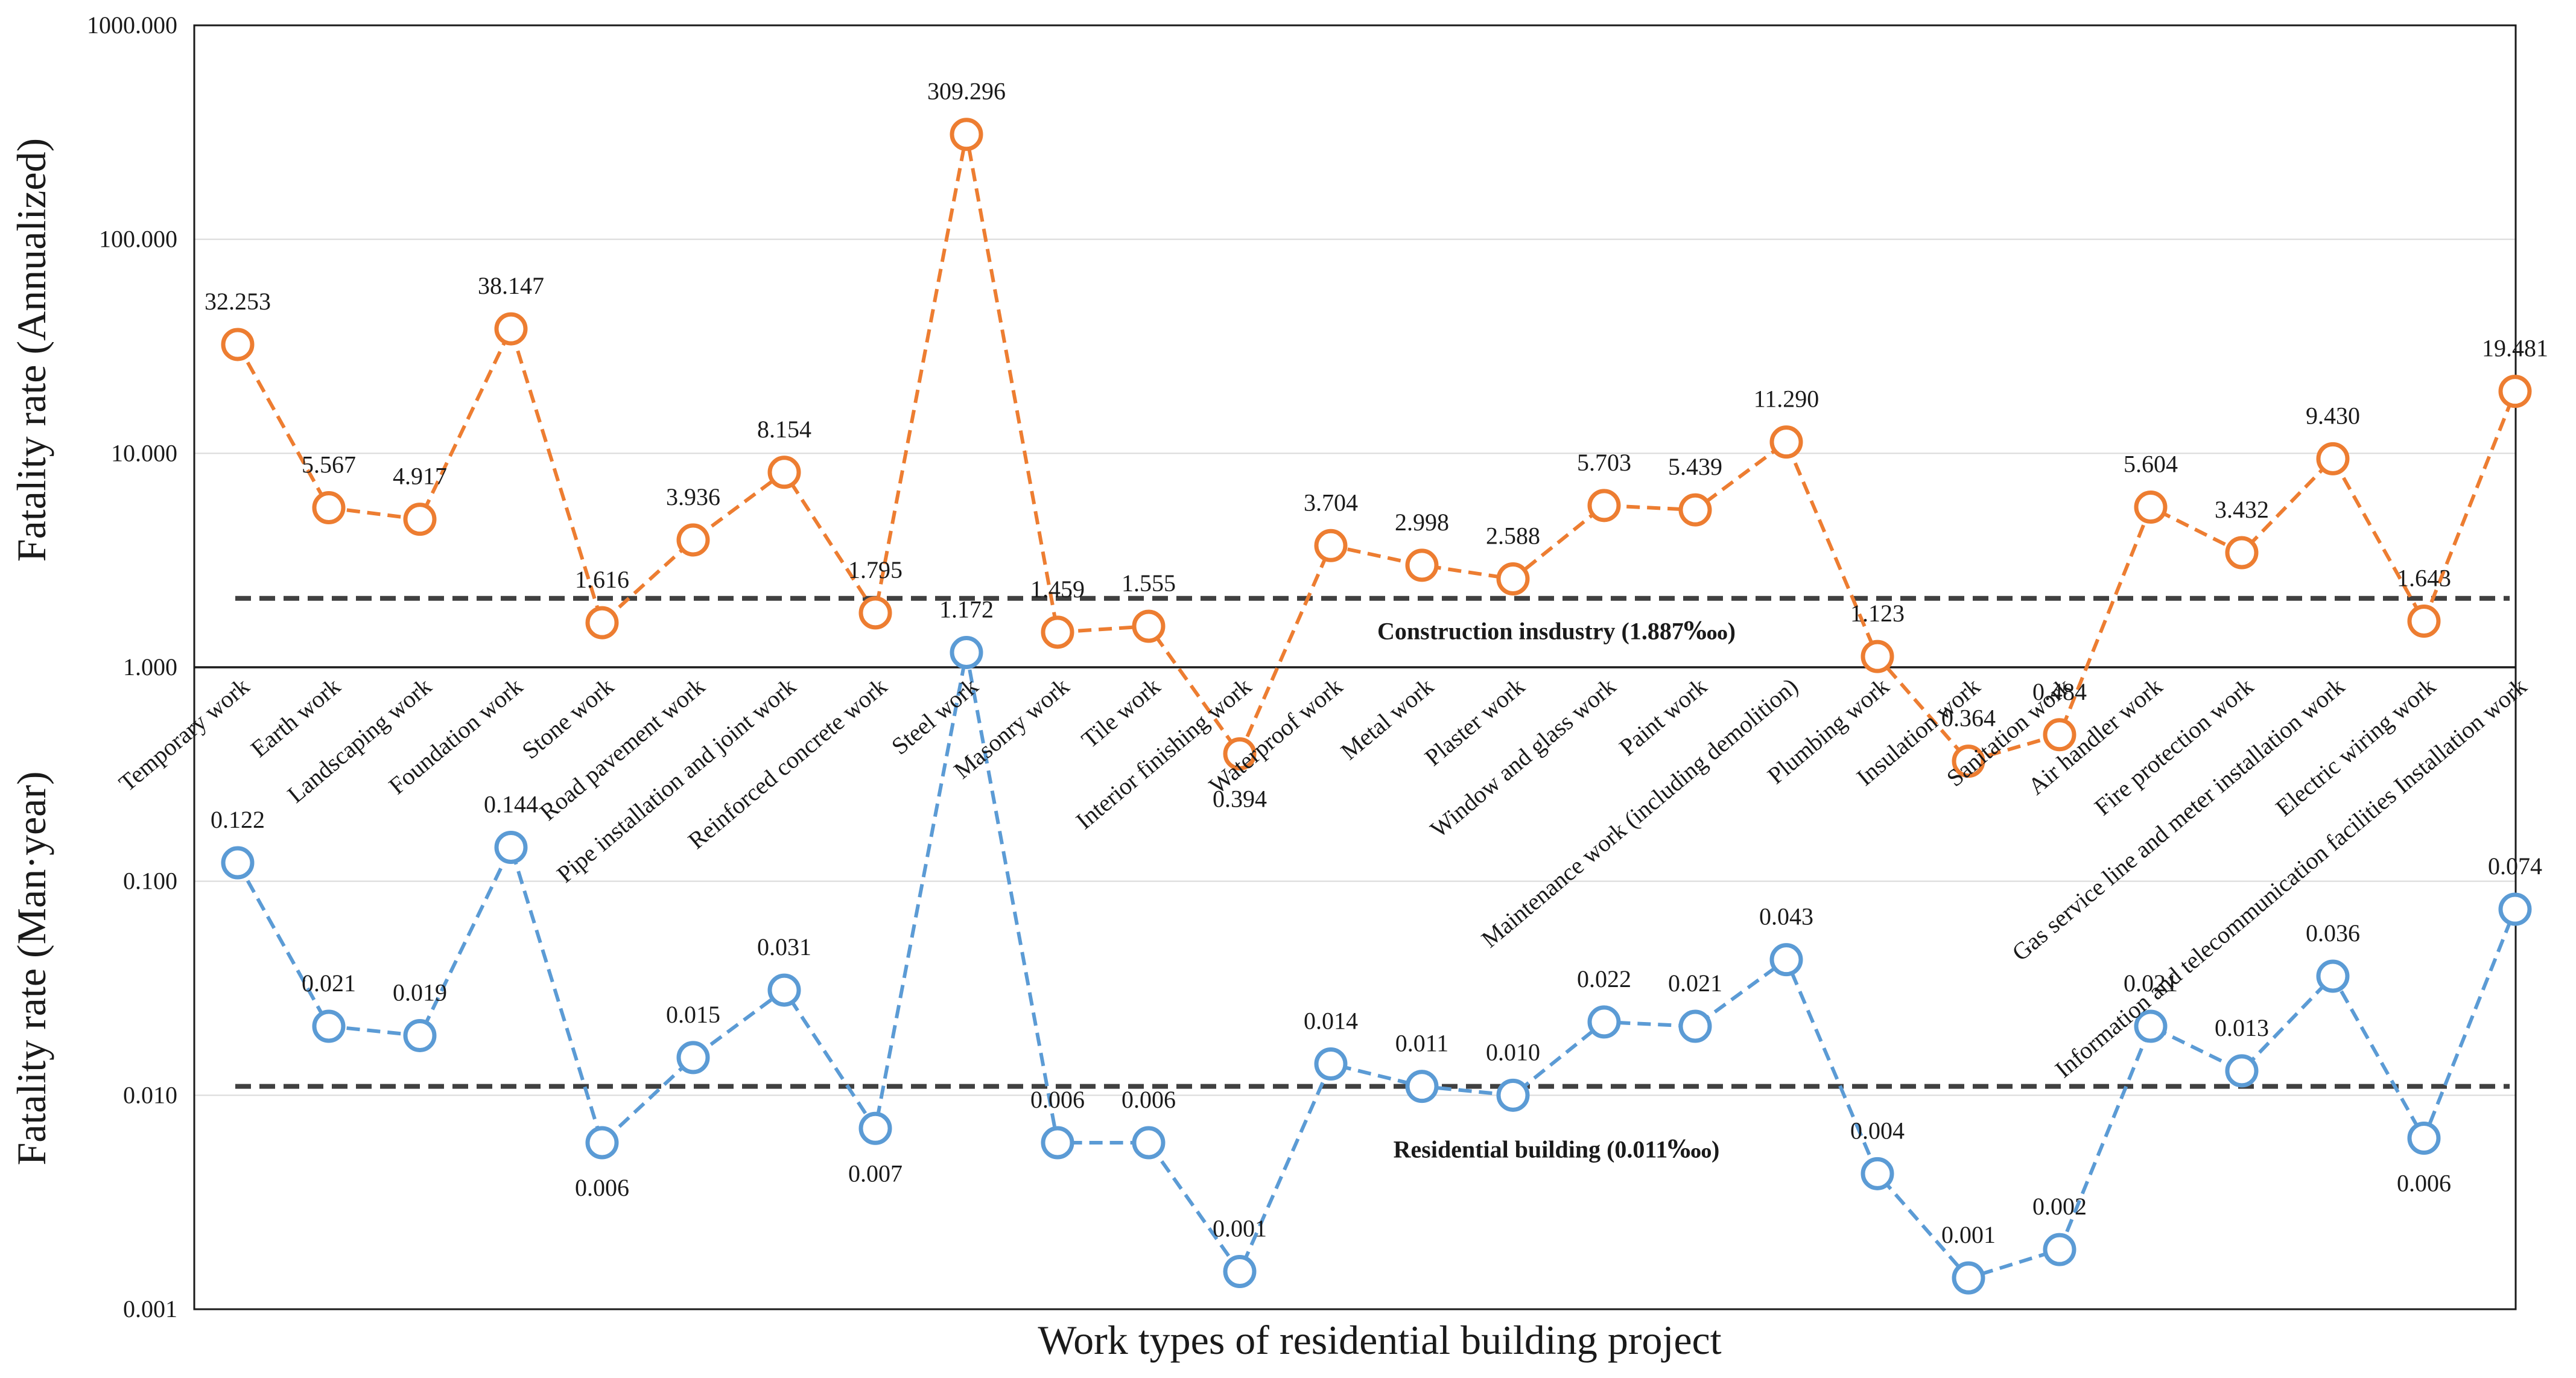 This screenshot has height=1378, width=2576. What do you see at coordinates (1240, 798) in the screenshot?
I see `data-label: 0.394` at bounding box center [1240, 798].